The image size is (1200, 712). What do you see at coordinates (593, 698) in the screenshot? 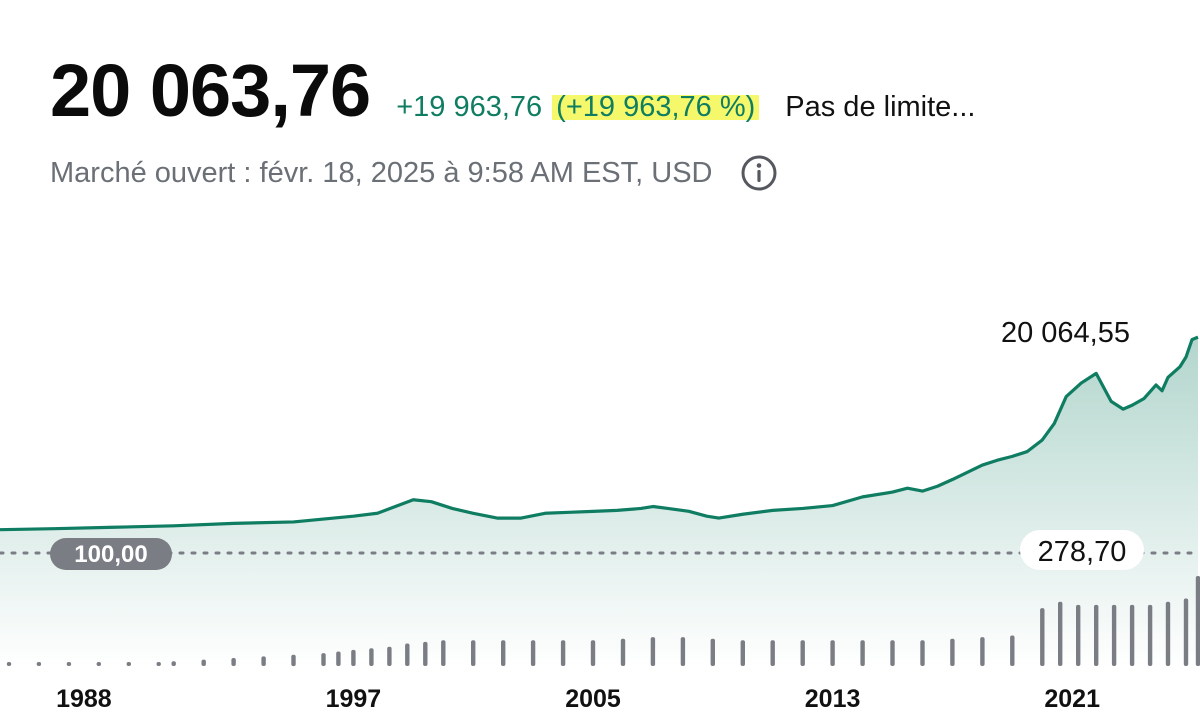
I see `x-tick-label: 2005` at bounding box center [593, 698].